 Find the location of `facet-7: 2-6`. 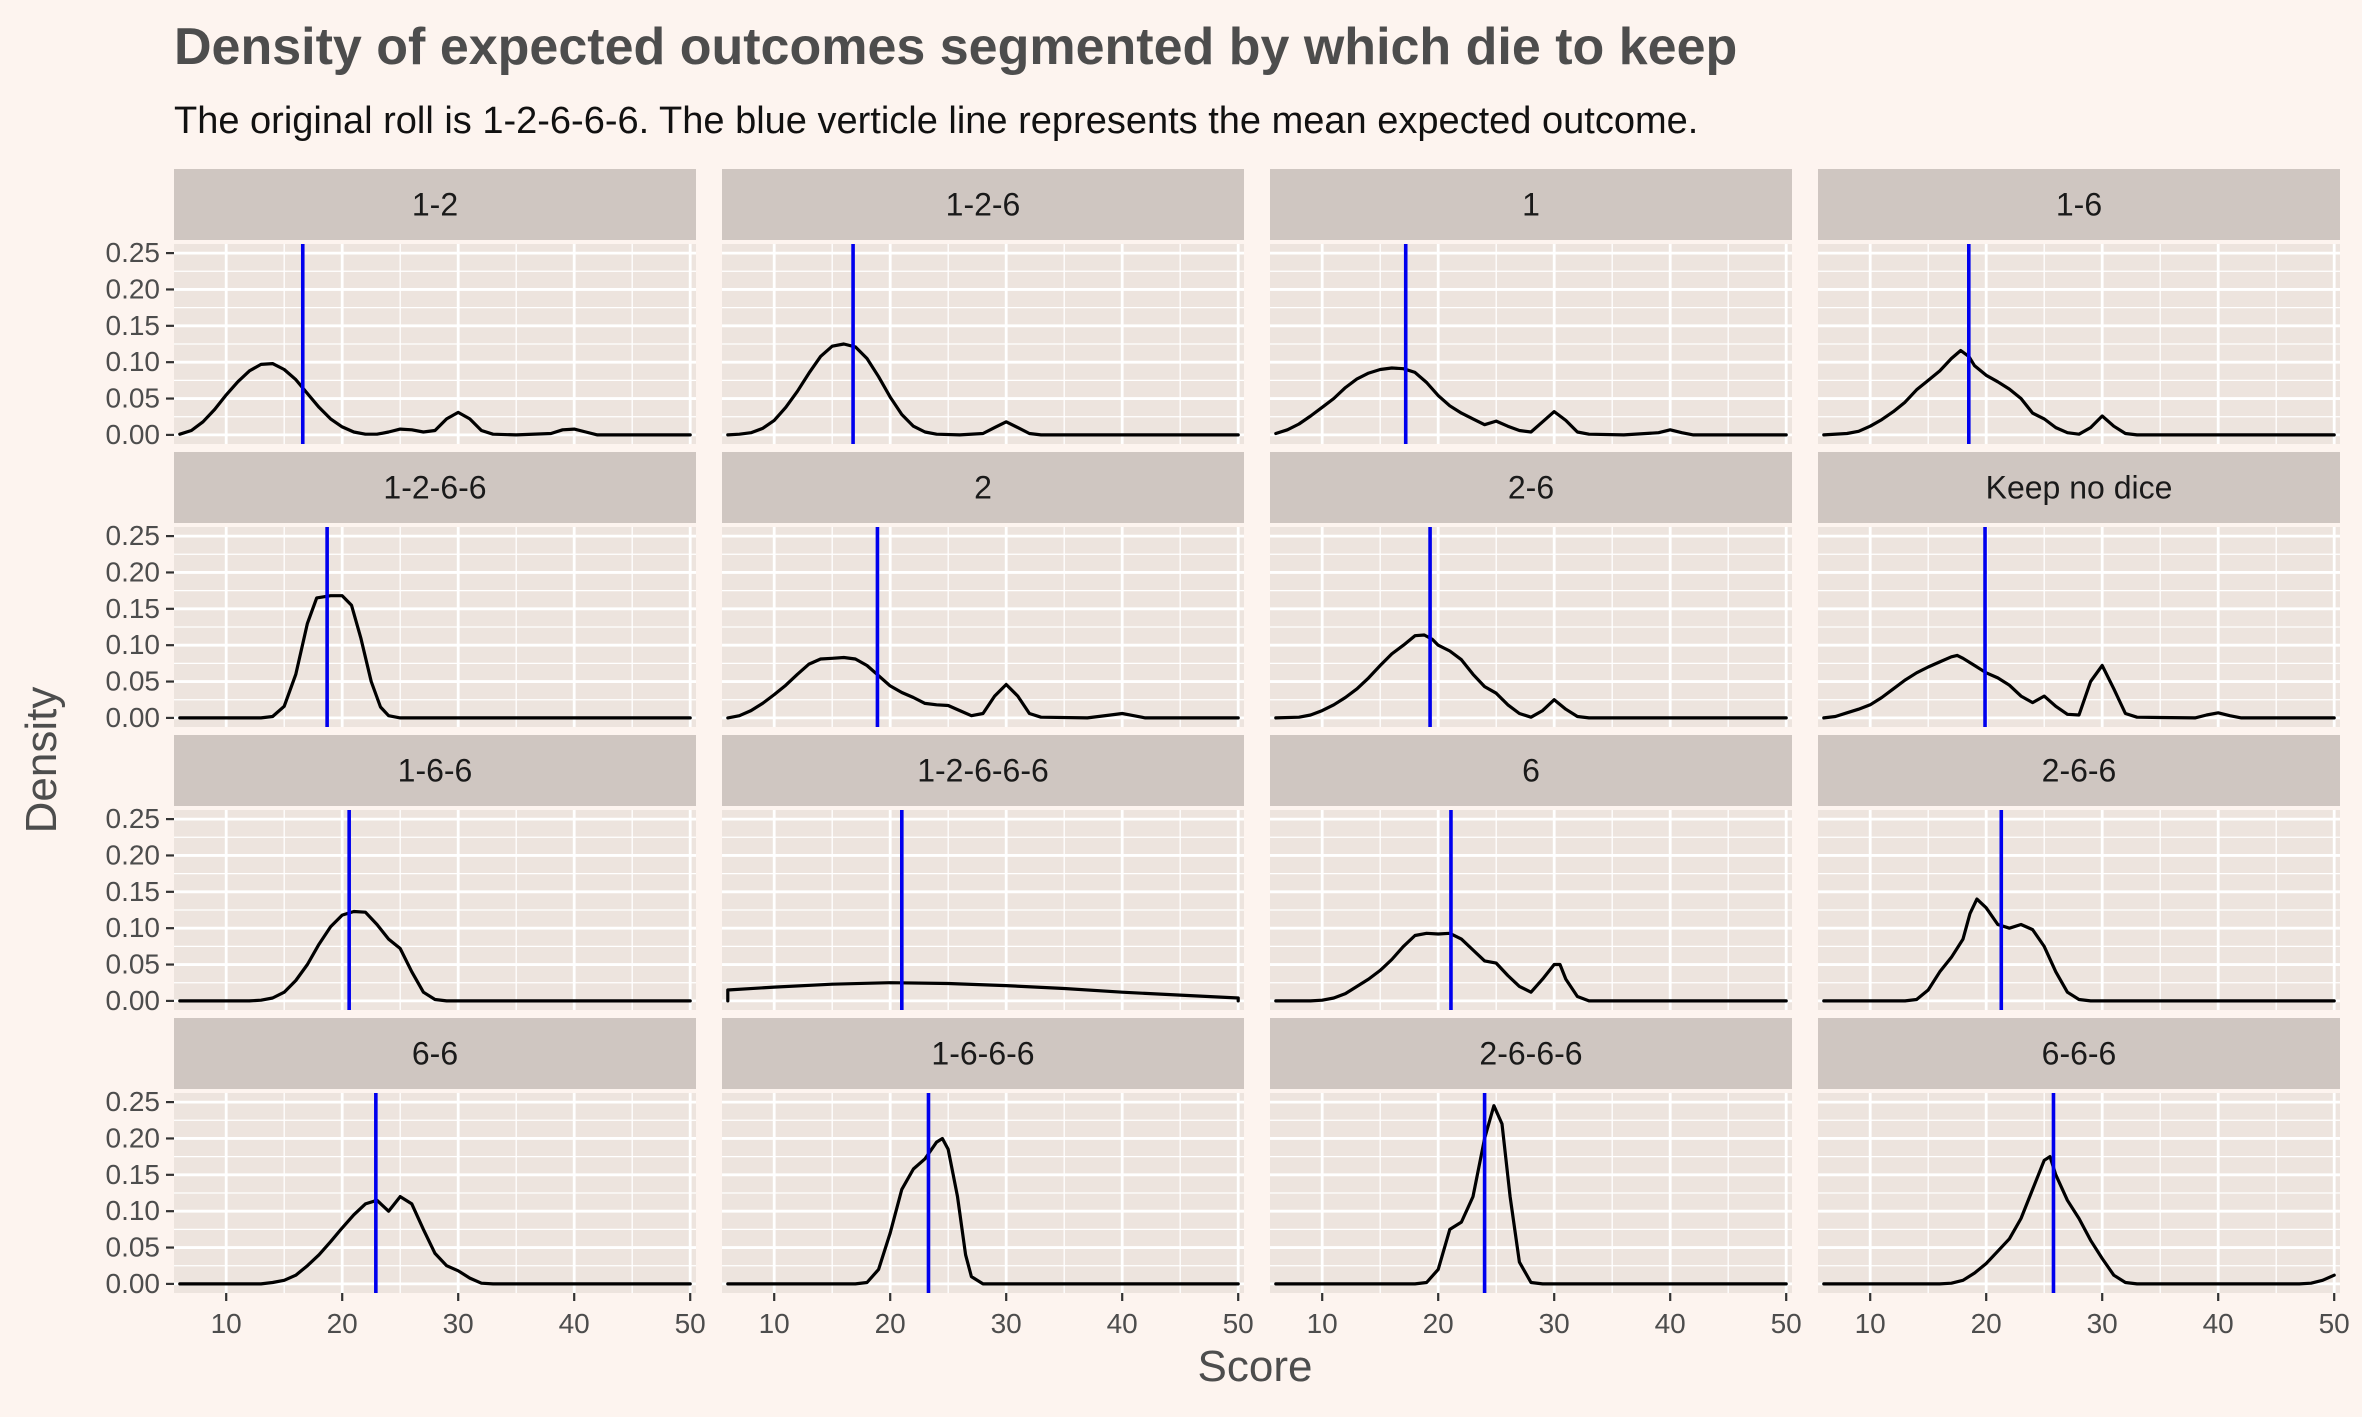

facet-7: 2-6 is located at coordinates (1531, 589).